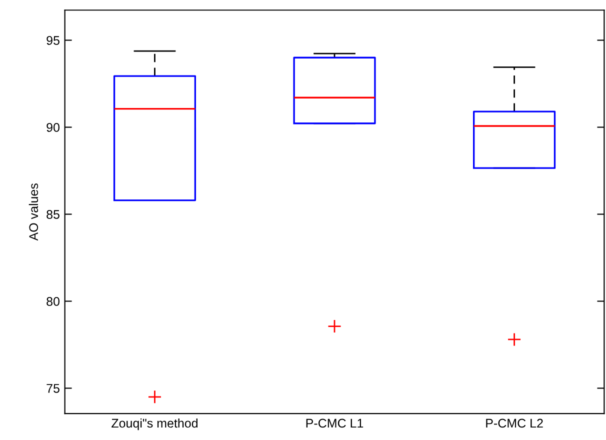  Describe the element at coordinates (33, 212) in the screenshot. I see `y-axis-title: AO values` at that location.